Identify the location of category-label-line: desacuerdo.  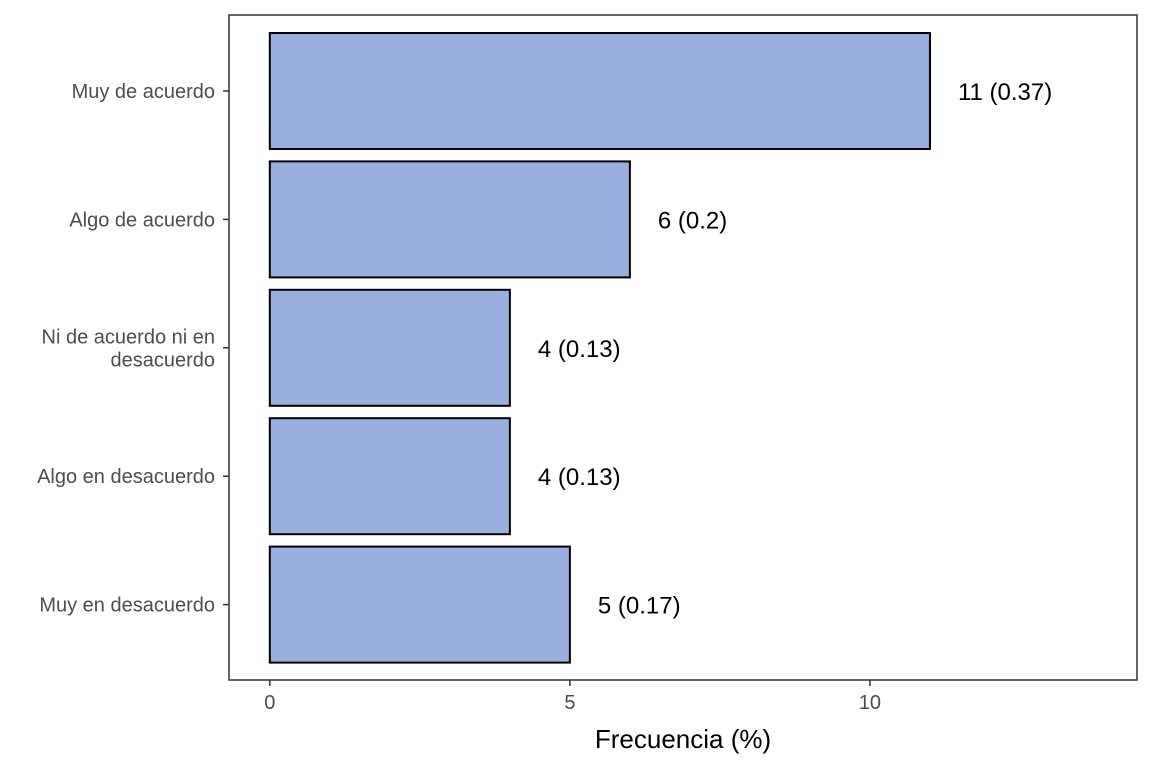
(162, 360).